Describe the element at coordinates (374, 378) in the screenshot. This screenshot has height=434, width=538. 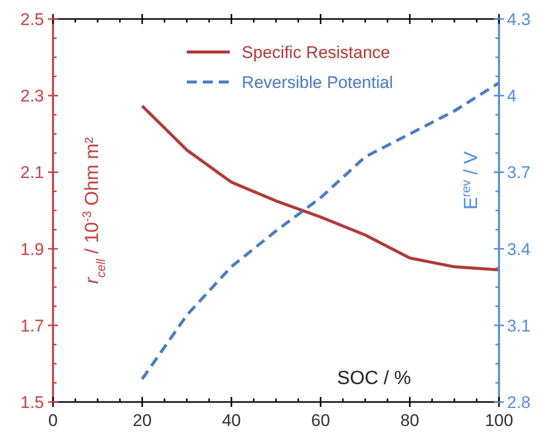
I see `x-axis-title: SOC / %` at that location.